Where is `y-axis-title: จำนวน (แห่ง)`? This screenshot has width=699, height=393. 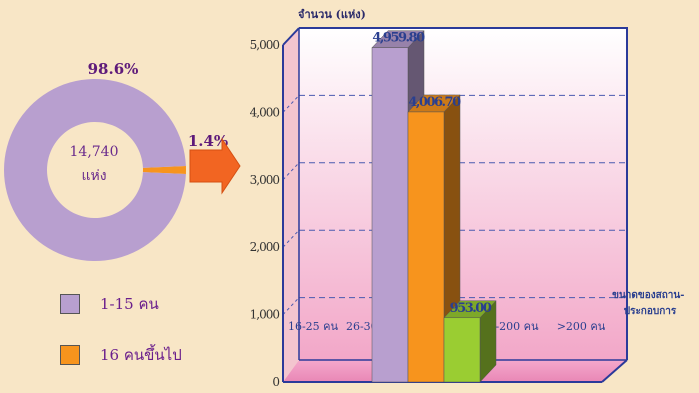
y-axis-title: จำนวน (แห่ง) is located at coordinates (332, 14).